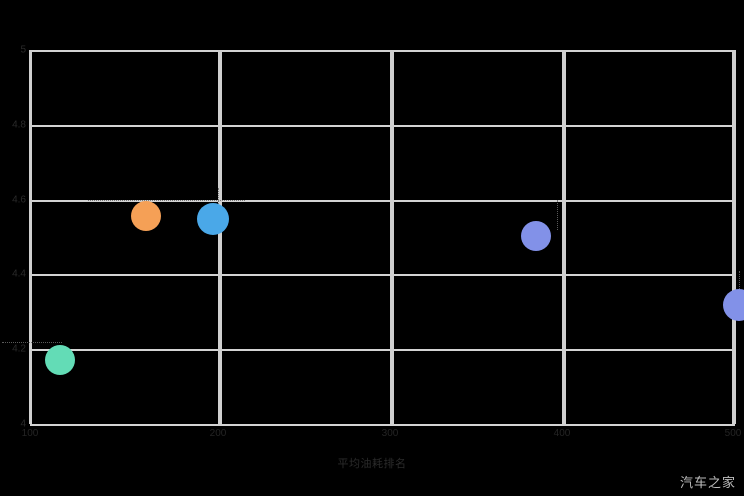 Image resolution: width=744 pixels, height=496 pixels. Describe the element at coordinates (60, 359) in the screenshot. I see `data-point-teal` at that location.